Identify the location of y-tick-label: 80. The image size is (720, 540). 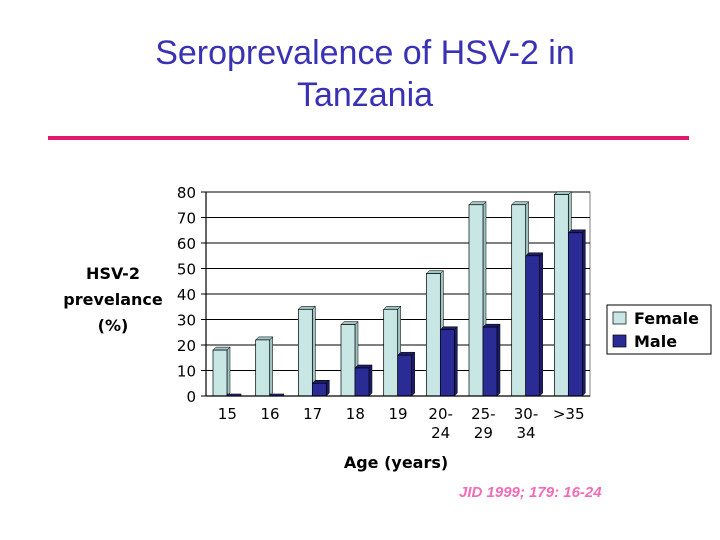
(186, 193).